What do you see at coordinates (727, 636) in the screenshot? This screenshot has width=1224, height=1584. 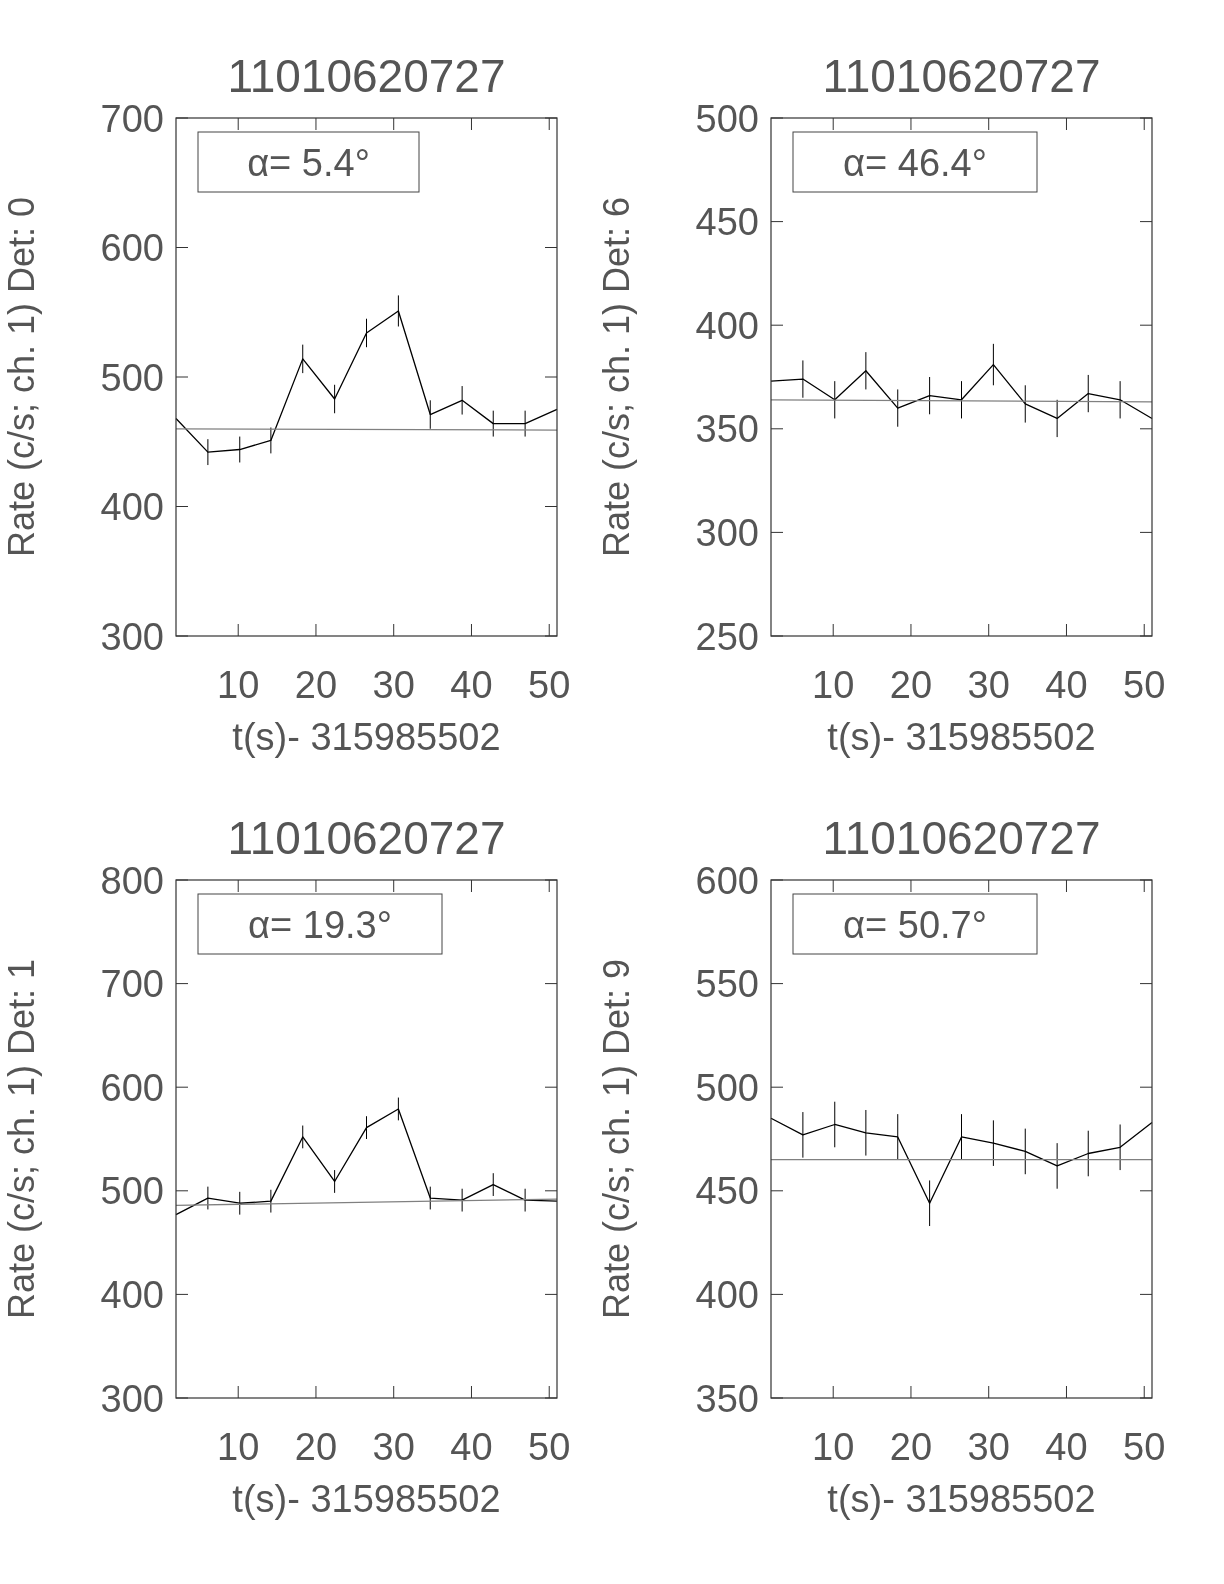 I see `y-tick-label: 250` at bounding box center [727, 636].